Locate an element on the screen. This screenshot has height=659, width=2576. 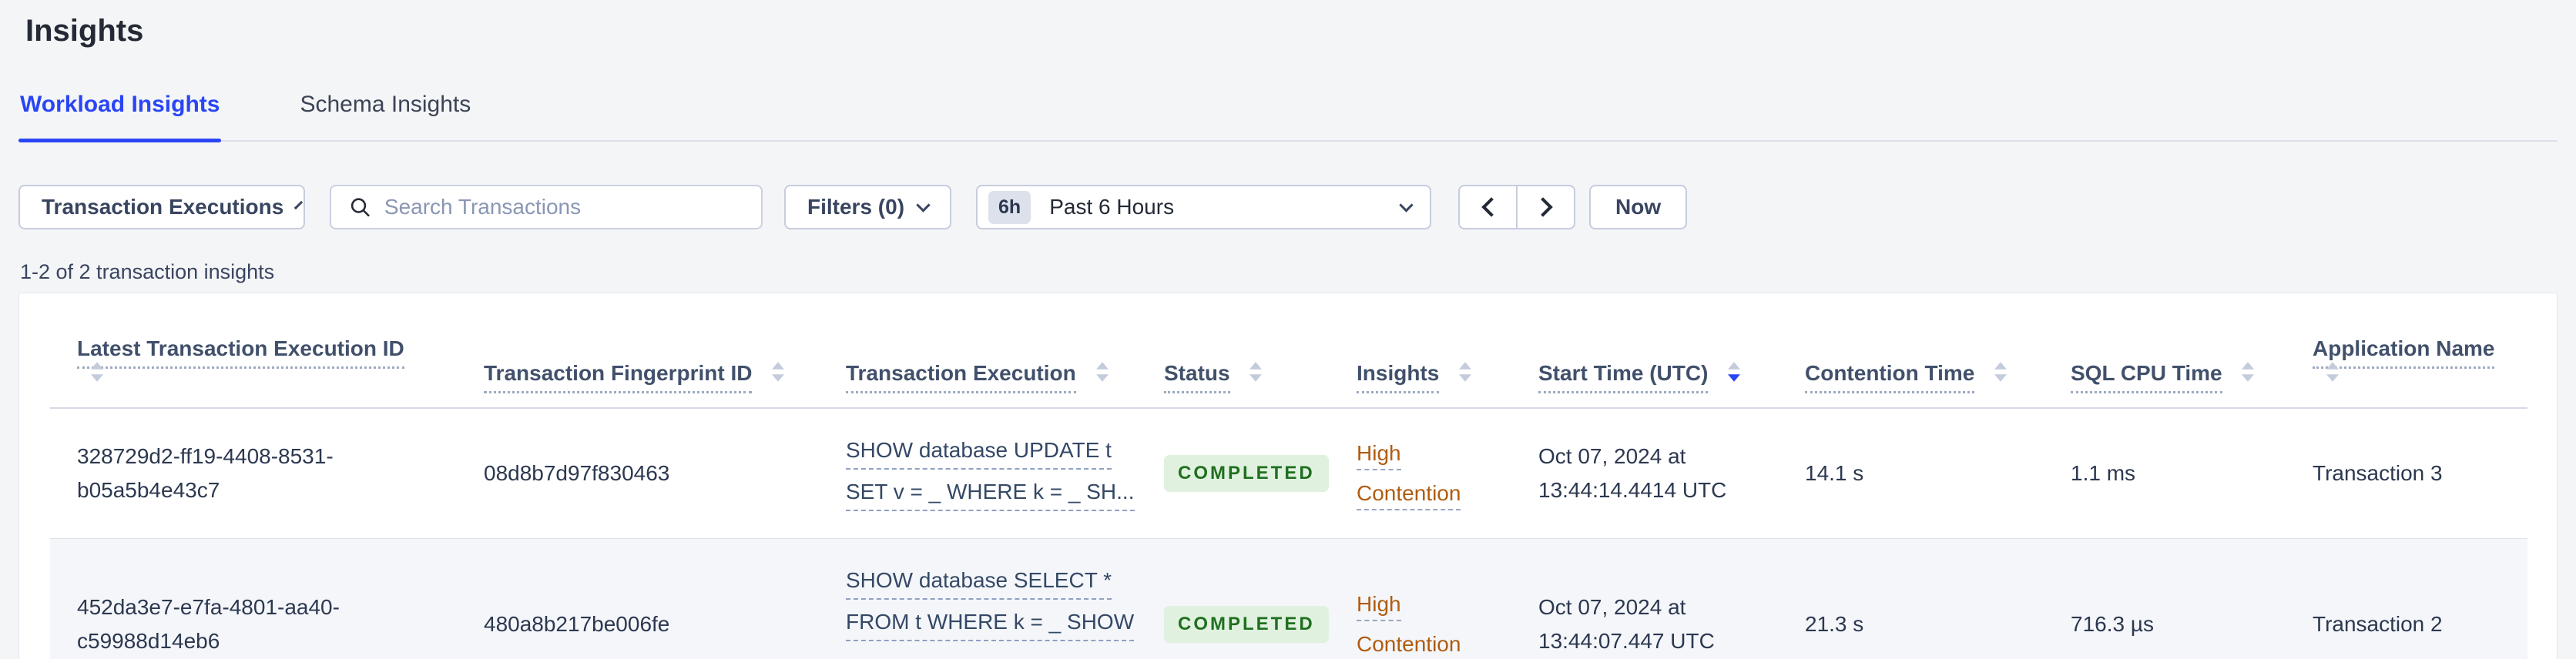
now-button: Now is located at coordinates (1638, 207).